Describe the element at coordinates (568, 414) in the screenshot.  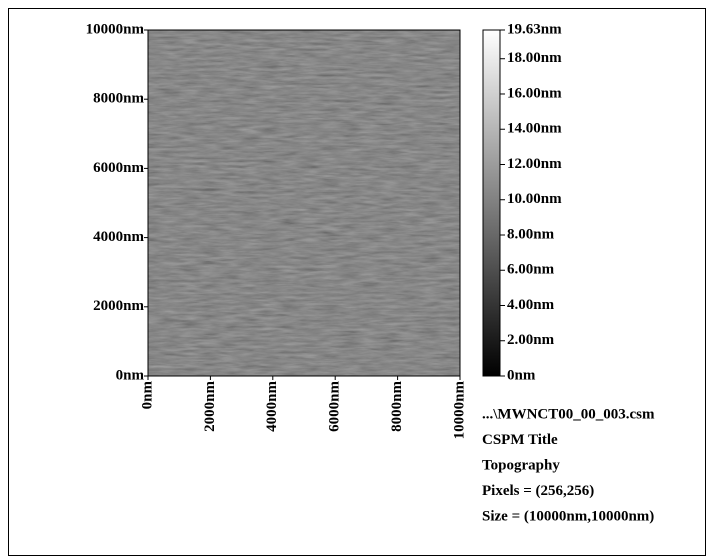
I see `info-line: ...\MWNCT00_00_003.csm` at that location.